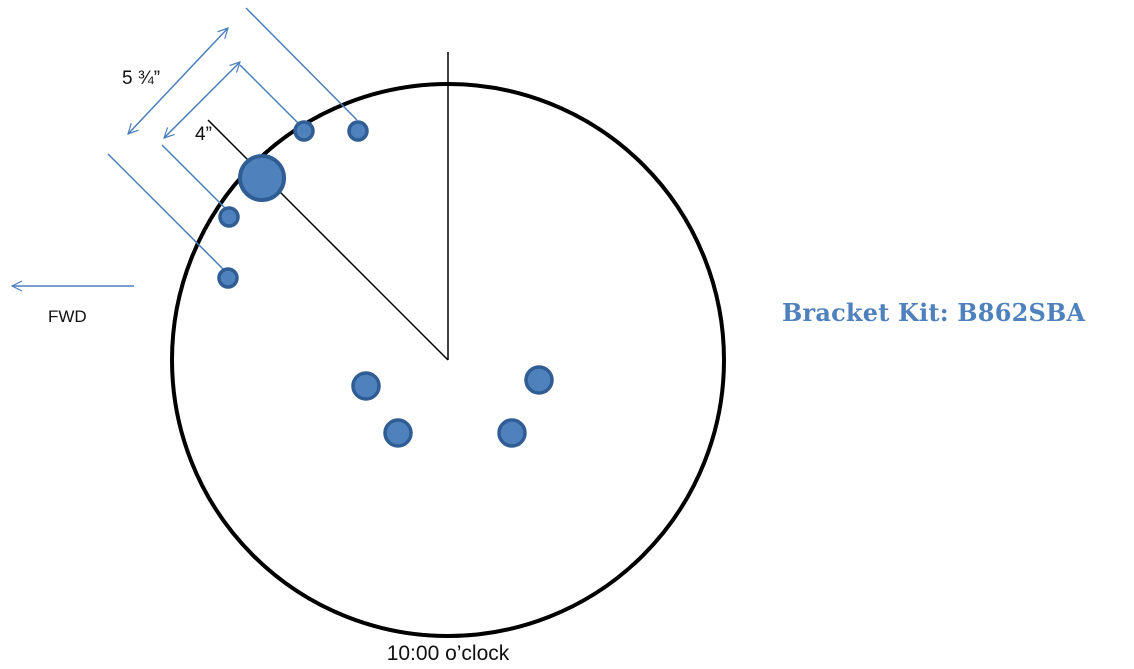  Describe the element at coordinates (934, 312) in the screenshot. I see `bracket-kit-title: Bracket Kit: B862SBA` at that location.